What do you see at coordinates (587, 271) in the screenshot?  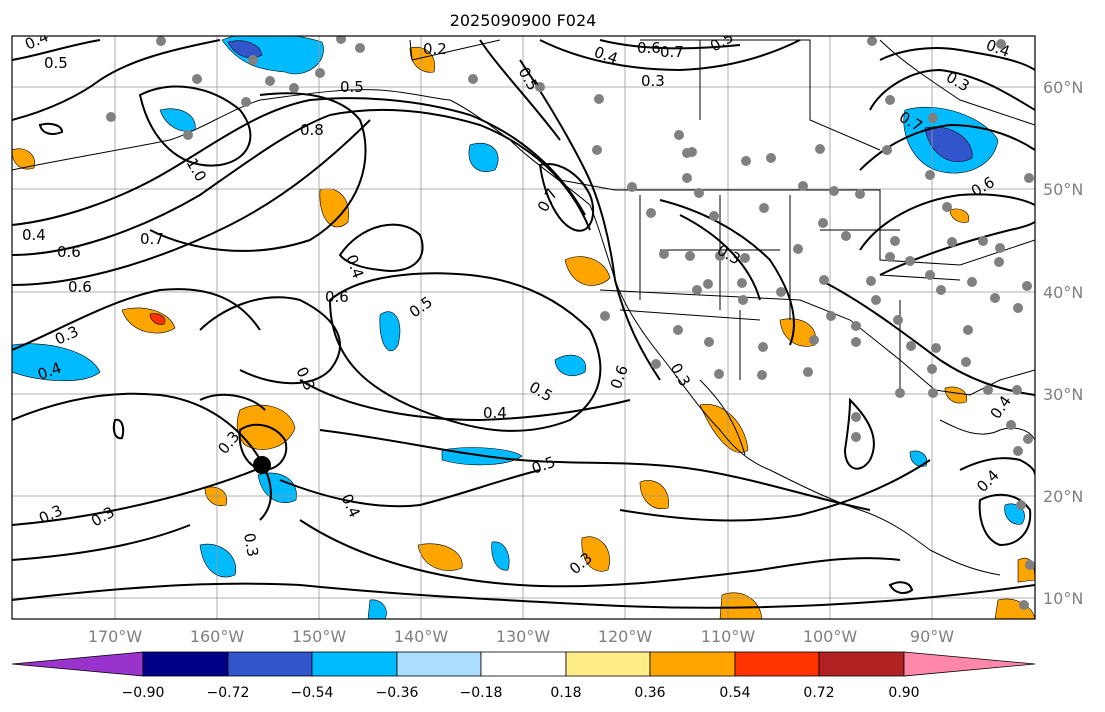 I see `pos-patch-ca` at bounding box center [587, 271].